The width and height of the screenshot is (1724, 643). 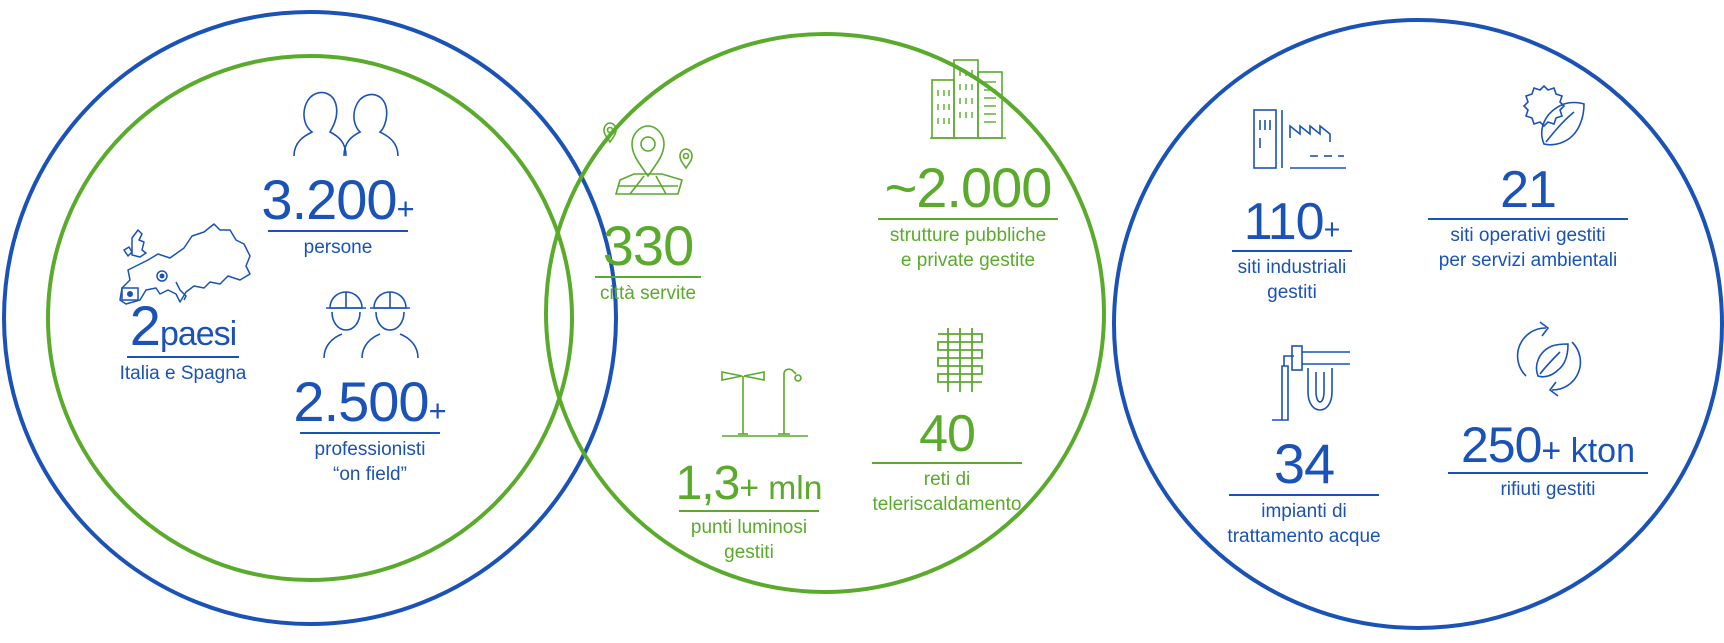 I want to click on industrial-suffix: +, so click(x=1332, y=230).